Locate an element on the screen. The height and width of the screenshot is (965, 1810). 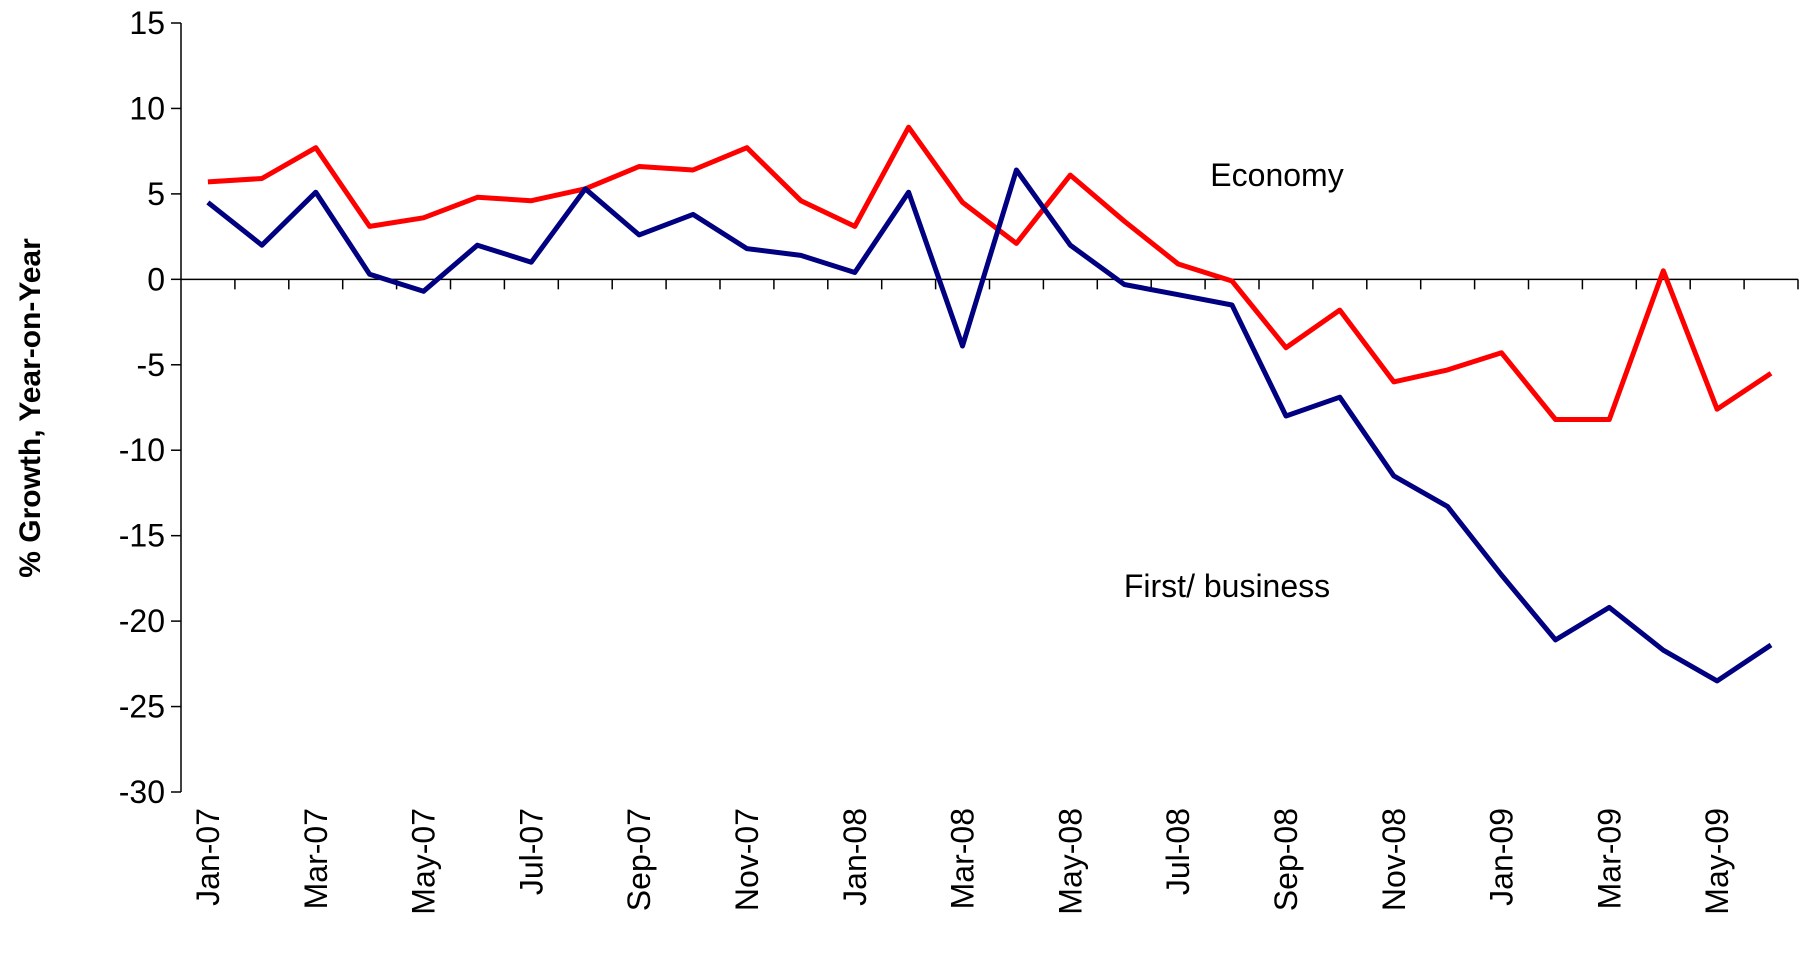
x-tick-label: Nov-07 is located at coordinates (747, 859).